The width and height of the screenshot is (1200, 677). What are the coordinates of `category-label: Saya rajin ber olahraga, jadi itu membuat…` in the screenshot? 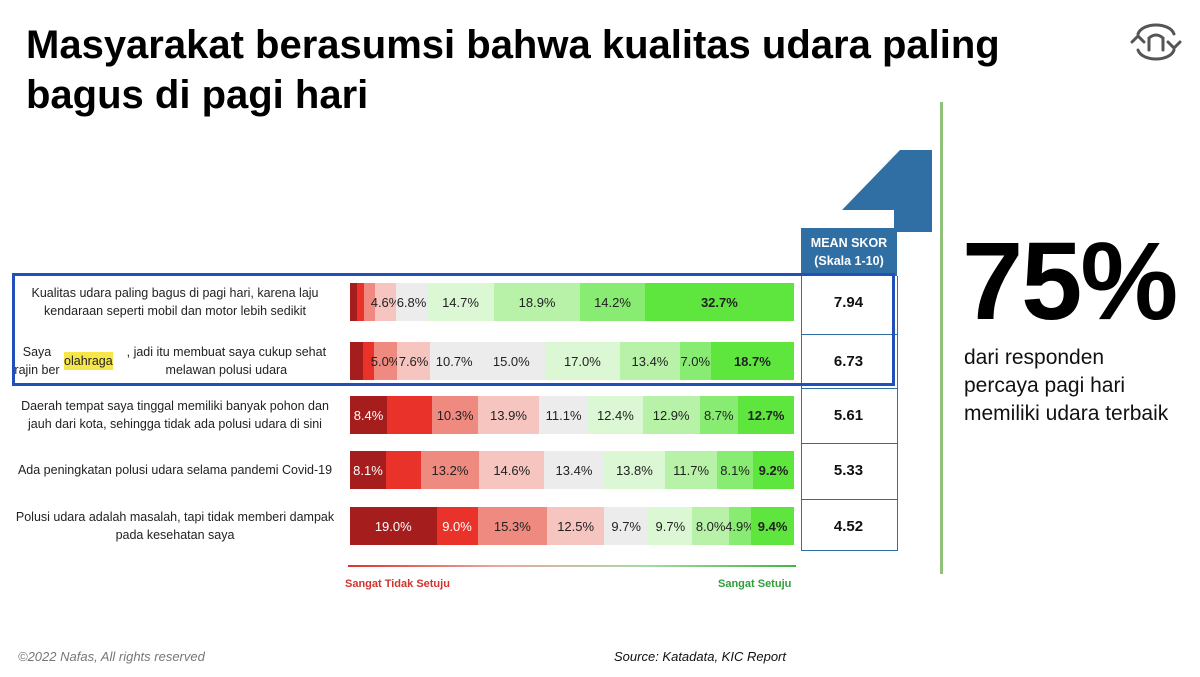 It's located at (170, 361).